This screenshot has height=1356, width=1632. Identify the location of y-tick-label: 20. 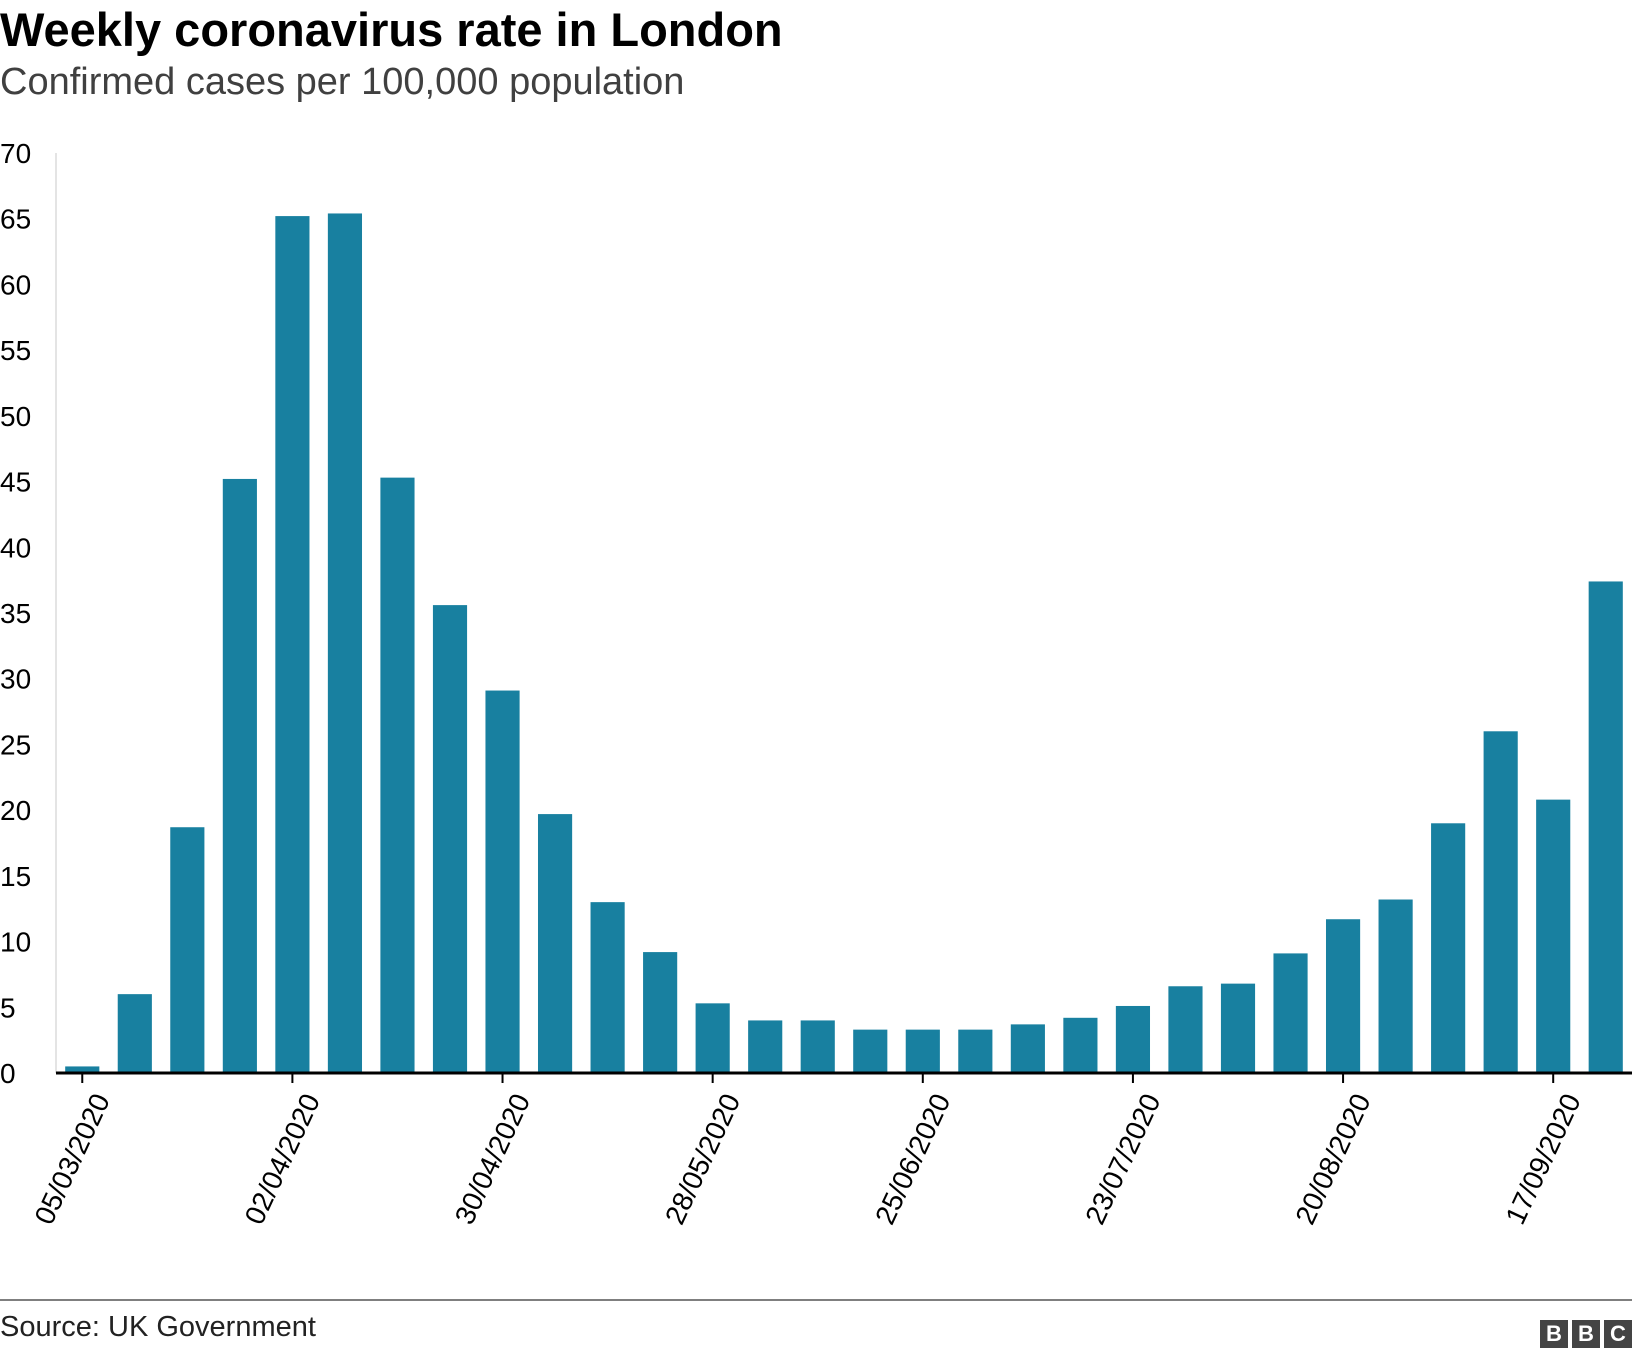
(15, 810).